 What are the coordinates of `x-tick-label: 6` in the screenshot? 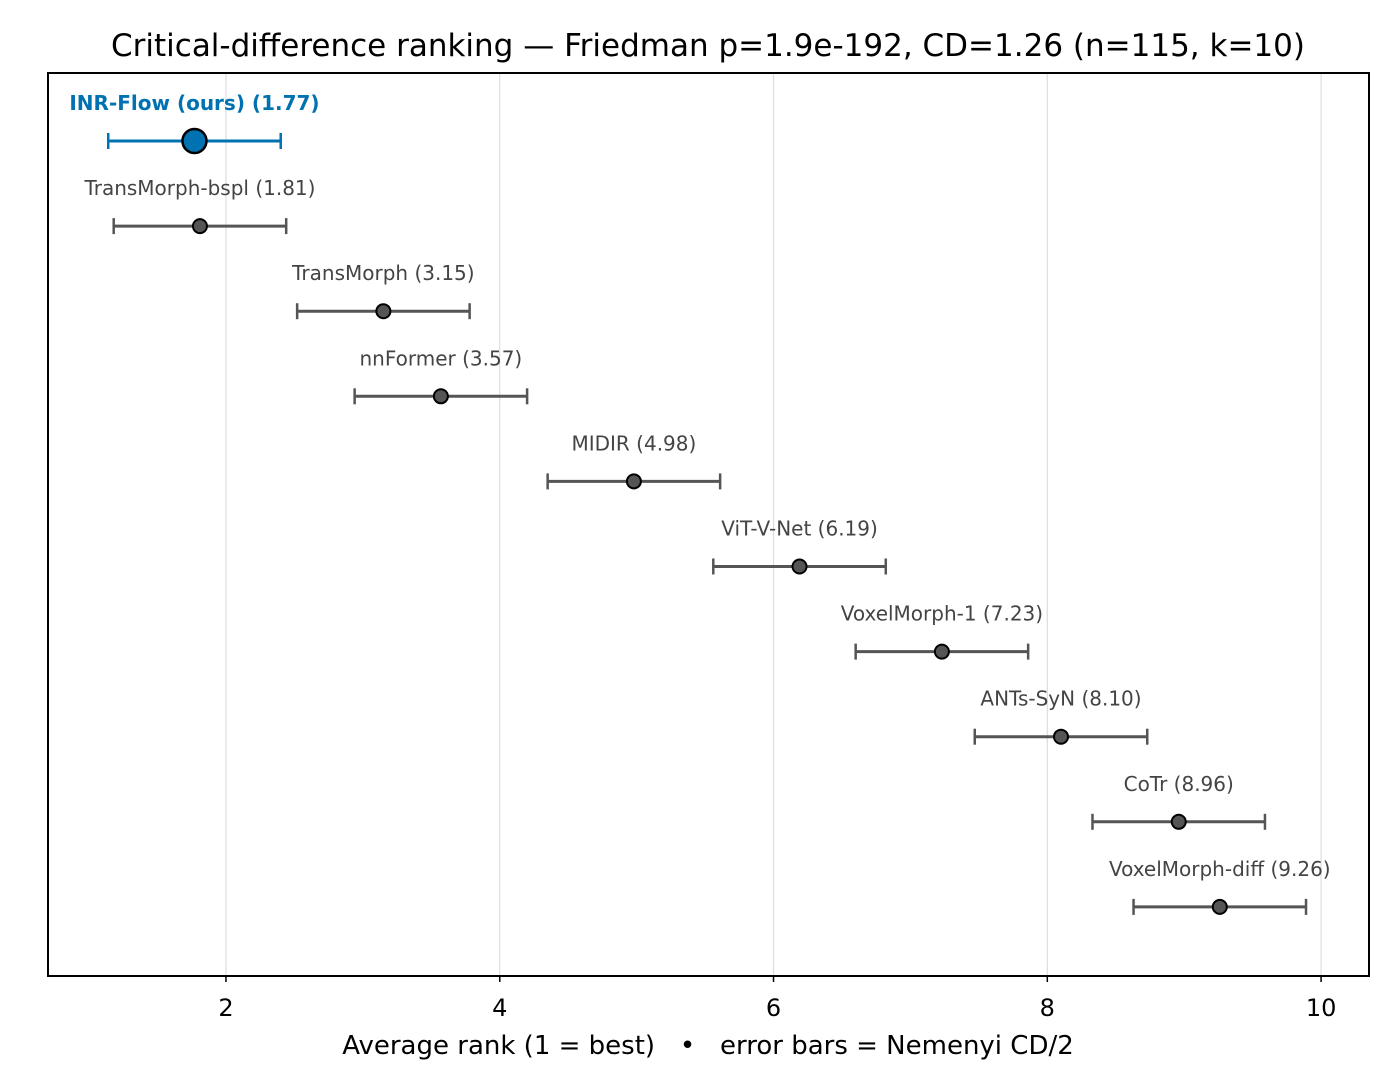 It's located at (773, 1008).